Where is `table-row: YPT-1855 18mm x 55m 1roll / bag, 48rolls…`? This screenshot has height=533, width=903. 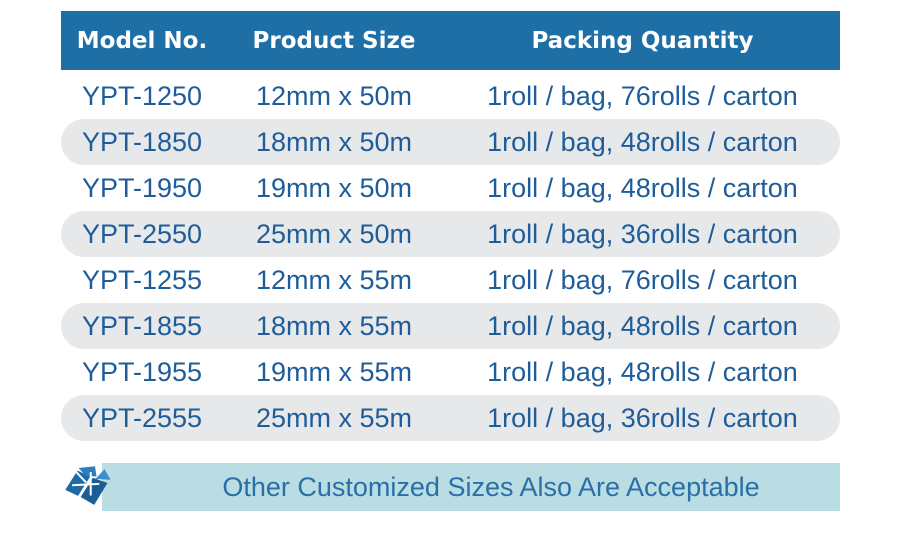 table-row: YPT-1855 18mm x 55m 1roll / bag, 48rolls… is located at coordinates (450, 326).